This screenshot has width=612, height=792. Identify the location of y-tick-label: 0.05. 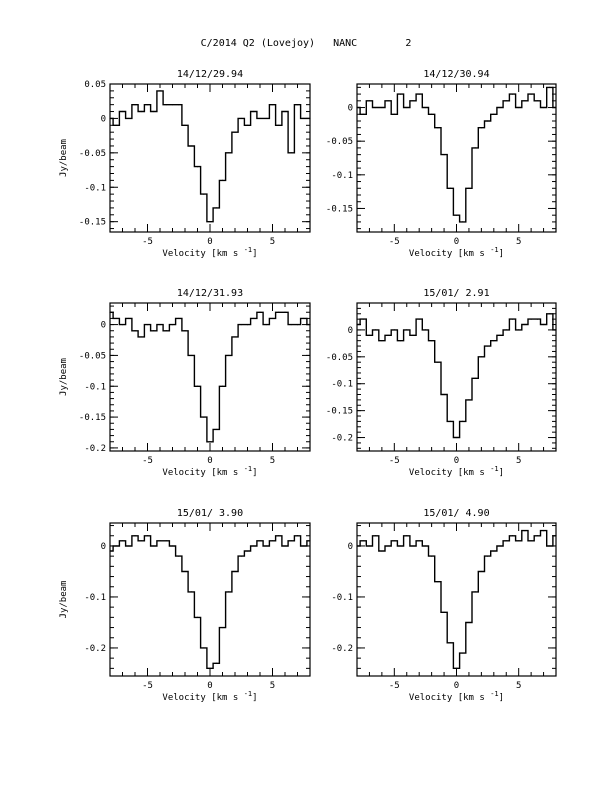
(95, 85).